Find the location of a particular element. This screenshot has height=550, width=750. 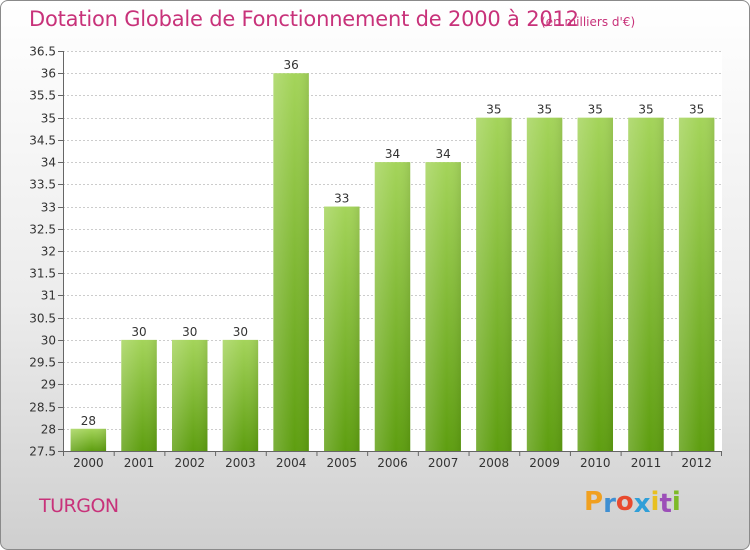

brand-letter: x is located at coordinates (642, 504).